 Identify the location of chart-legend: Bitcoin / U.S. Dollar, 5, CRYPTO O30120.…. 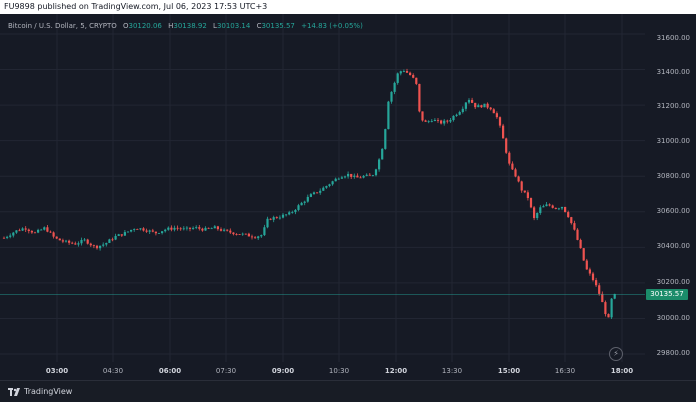
(185, 26).